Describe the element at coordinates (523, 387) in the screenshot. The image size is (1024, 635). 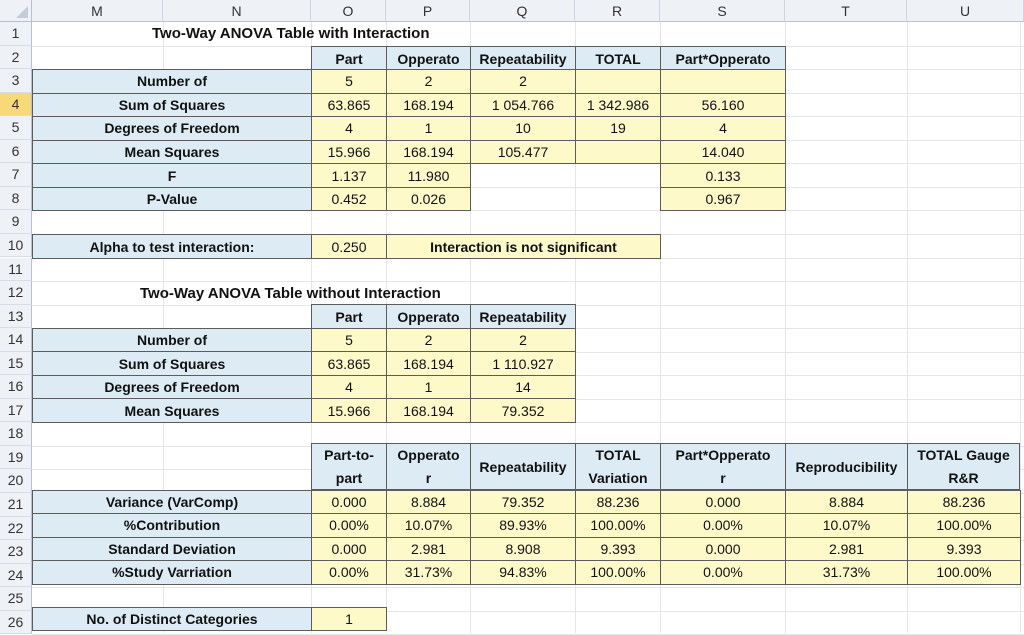
I see `data-cell: 14` at that location.